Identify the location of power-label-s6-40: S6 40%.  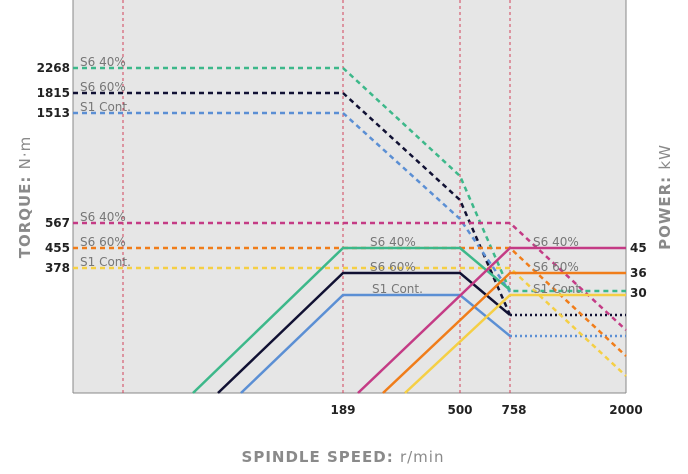
(393, 242).